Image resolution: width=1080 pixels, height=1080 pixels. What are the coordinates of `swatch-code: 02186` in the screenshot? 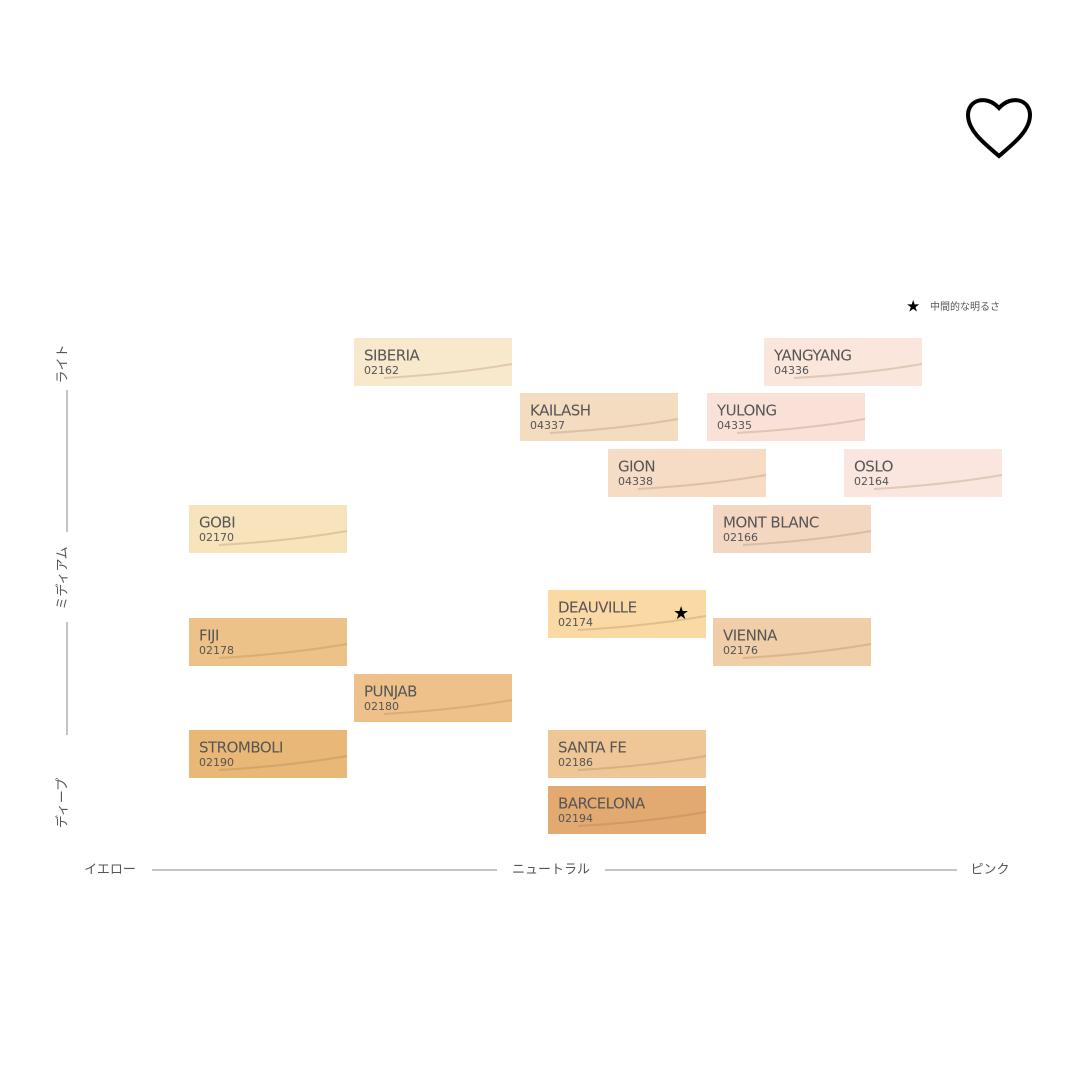 It's located at (575, 762).